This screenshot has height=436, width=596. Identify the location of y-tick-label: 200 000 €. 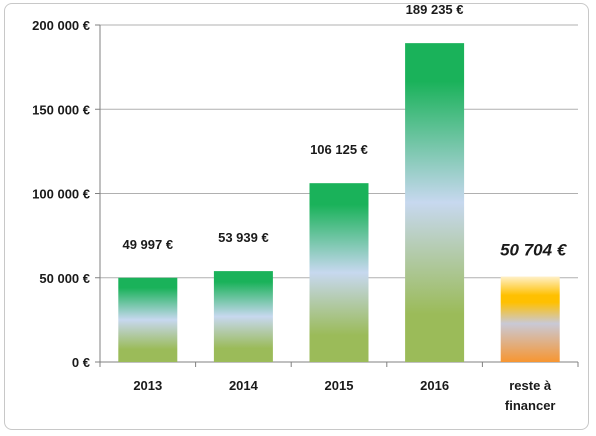
(61, 25).